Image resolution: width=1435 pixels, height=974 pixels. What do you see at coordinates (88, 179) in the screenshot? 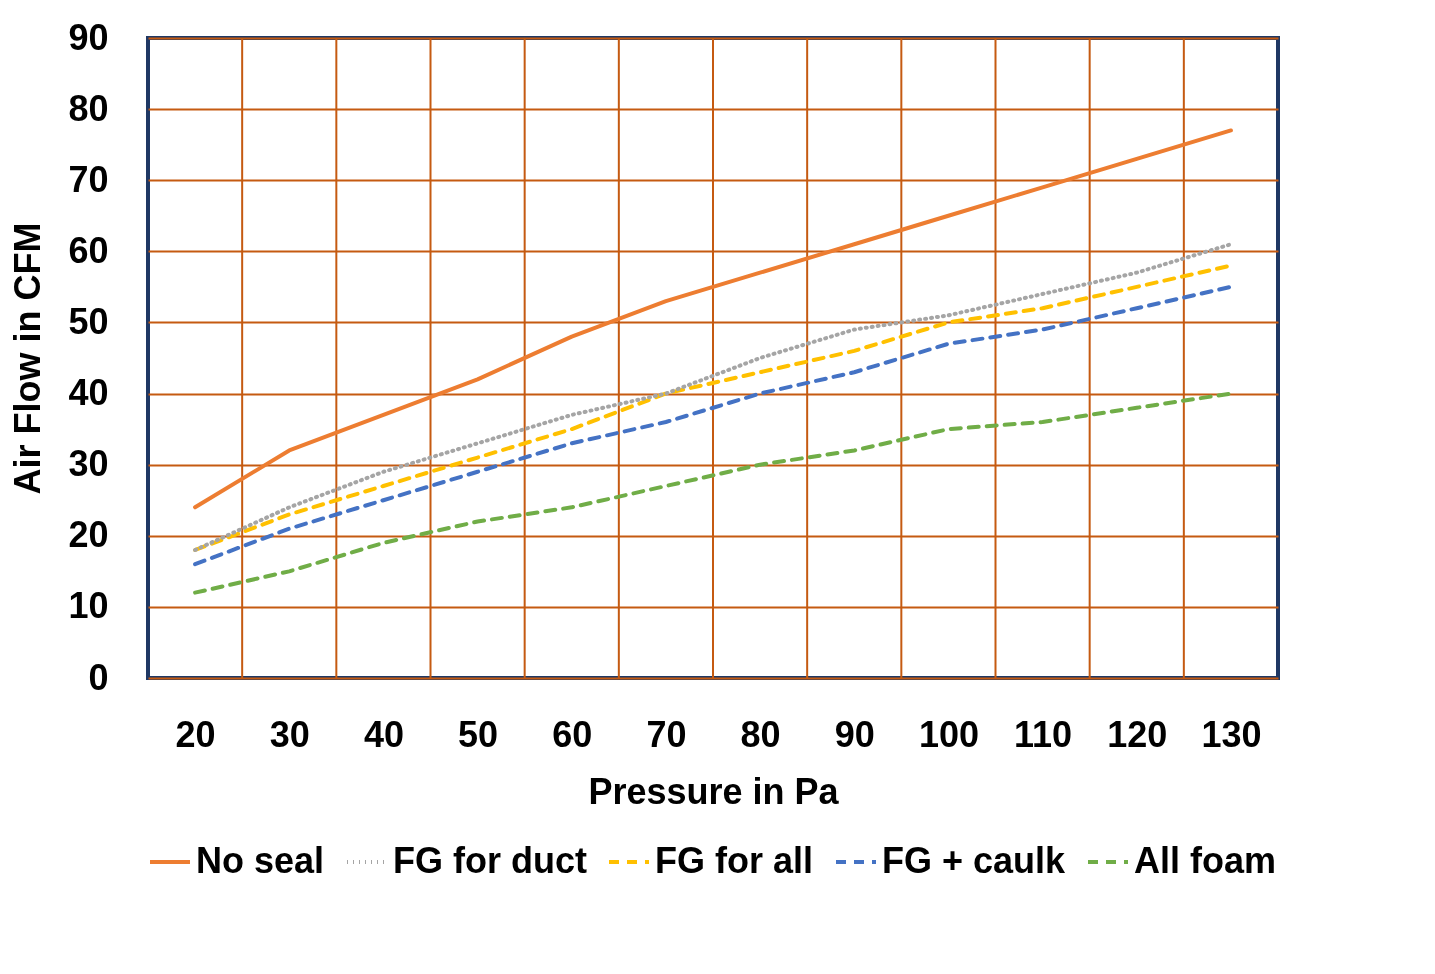
I see `y-tick-label: 70` at bounding box center [88, 179].